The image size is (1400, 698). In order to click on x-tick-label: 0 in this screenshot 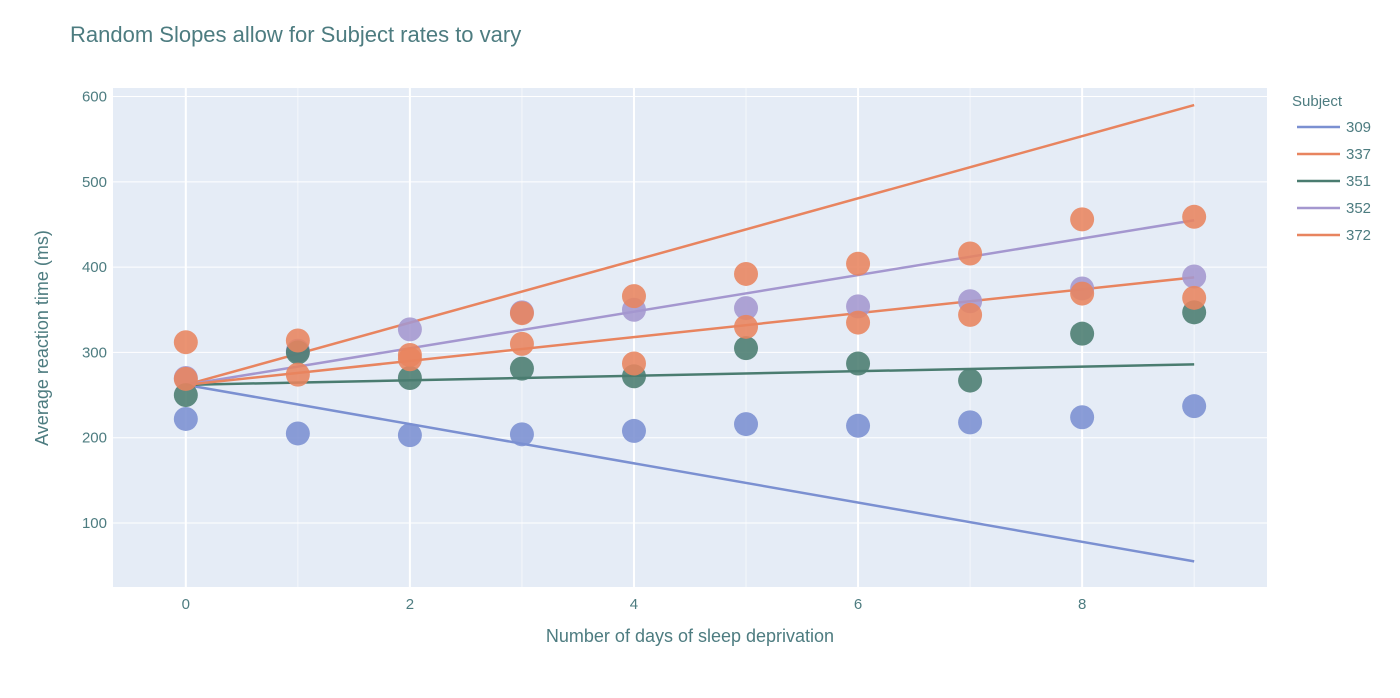, I will do `click(186, 604)`.